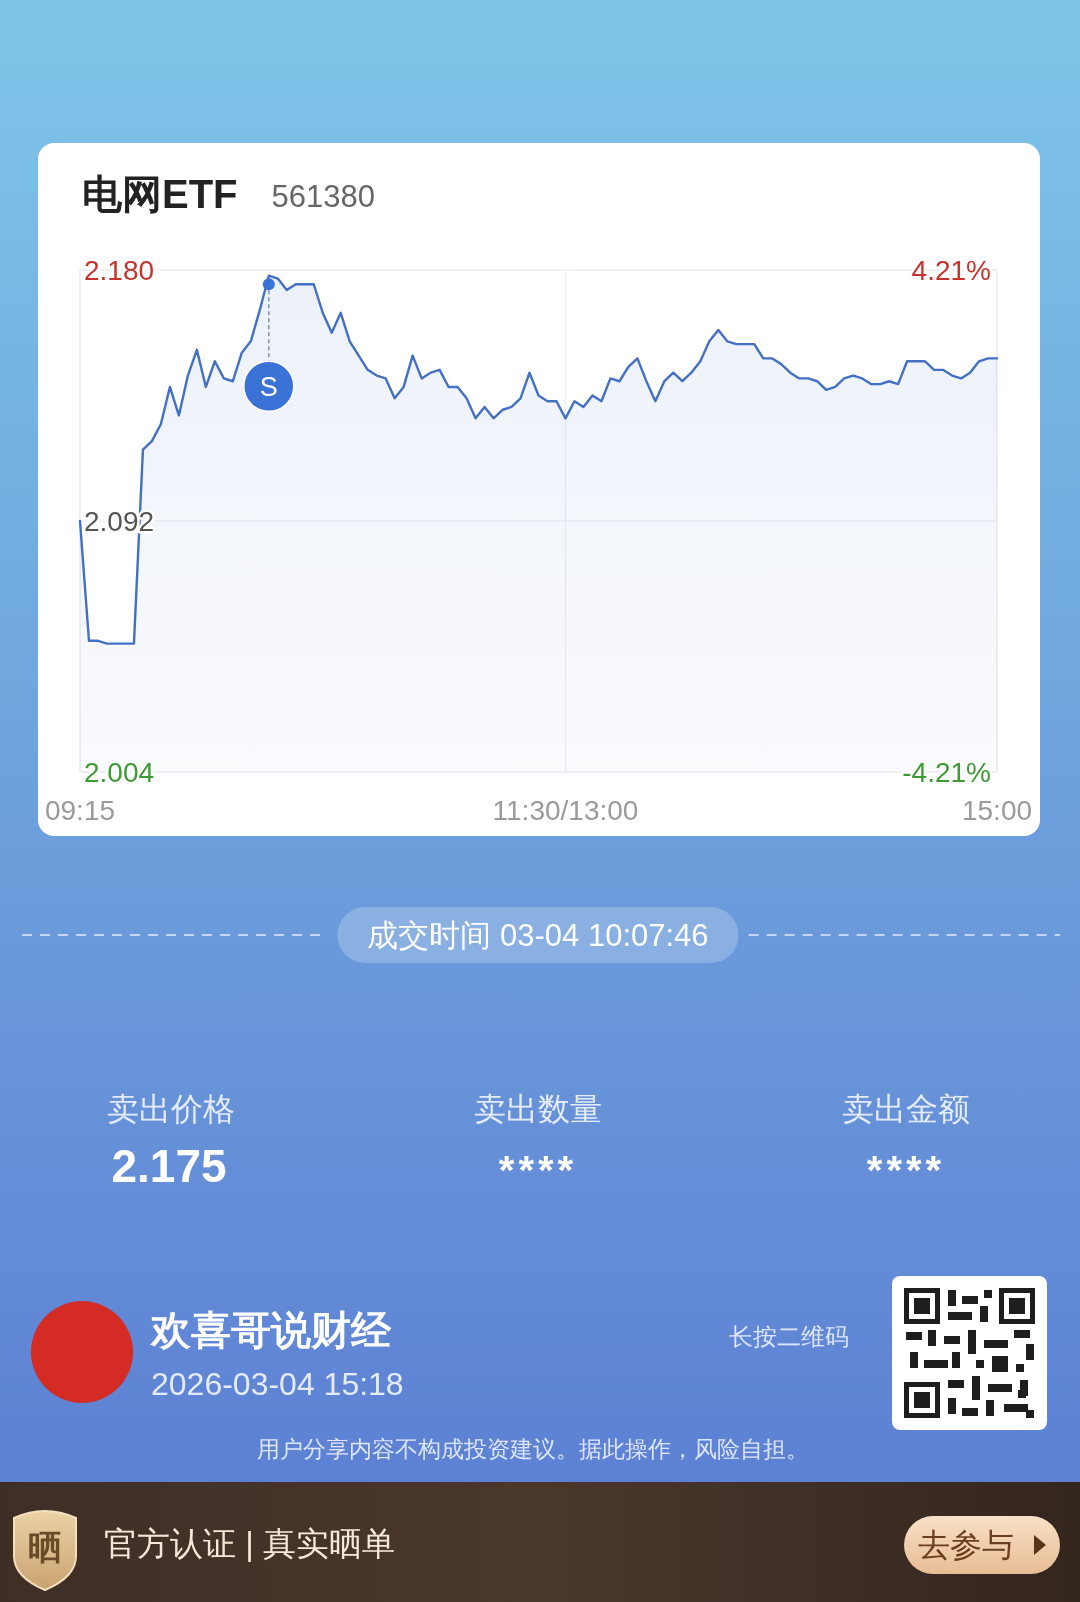 This screenshot has height=1602, width=1080. I want to click on text: 卖出价格, so click(171, 1109).